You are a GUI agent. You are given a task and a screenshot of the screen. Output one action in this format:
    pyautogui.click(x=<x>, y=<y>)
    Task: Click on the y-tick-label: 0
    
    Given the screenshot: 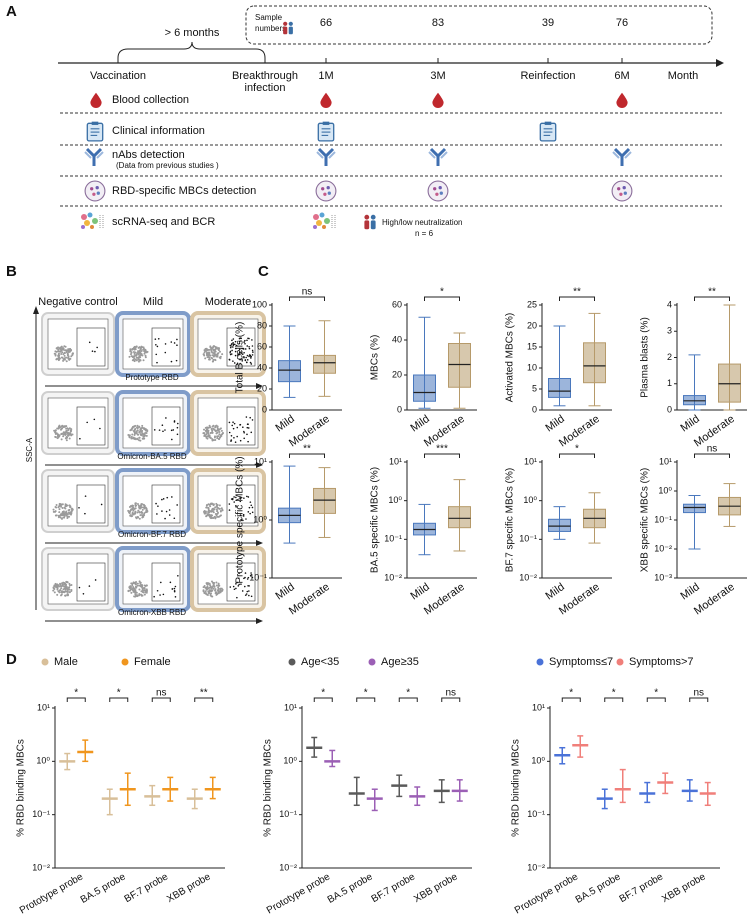 What is the action you would take?
    pyautogui.click(x=669, y=409)
    